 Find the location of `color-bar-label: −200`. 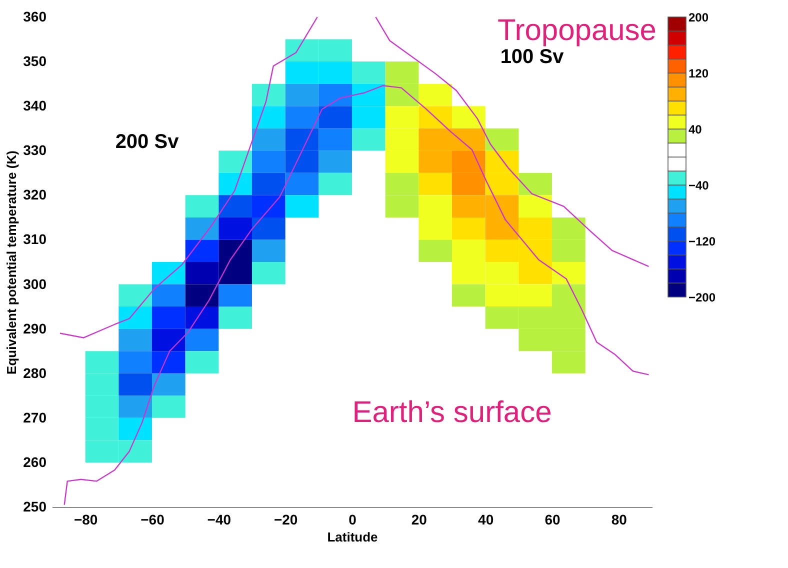

color-bar-label: −200 is located at coordinates (702, 297).